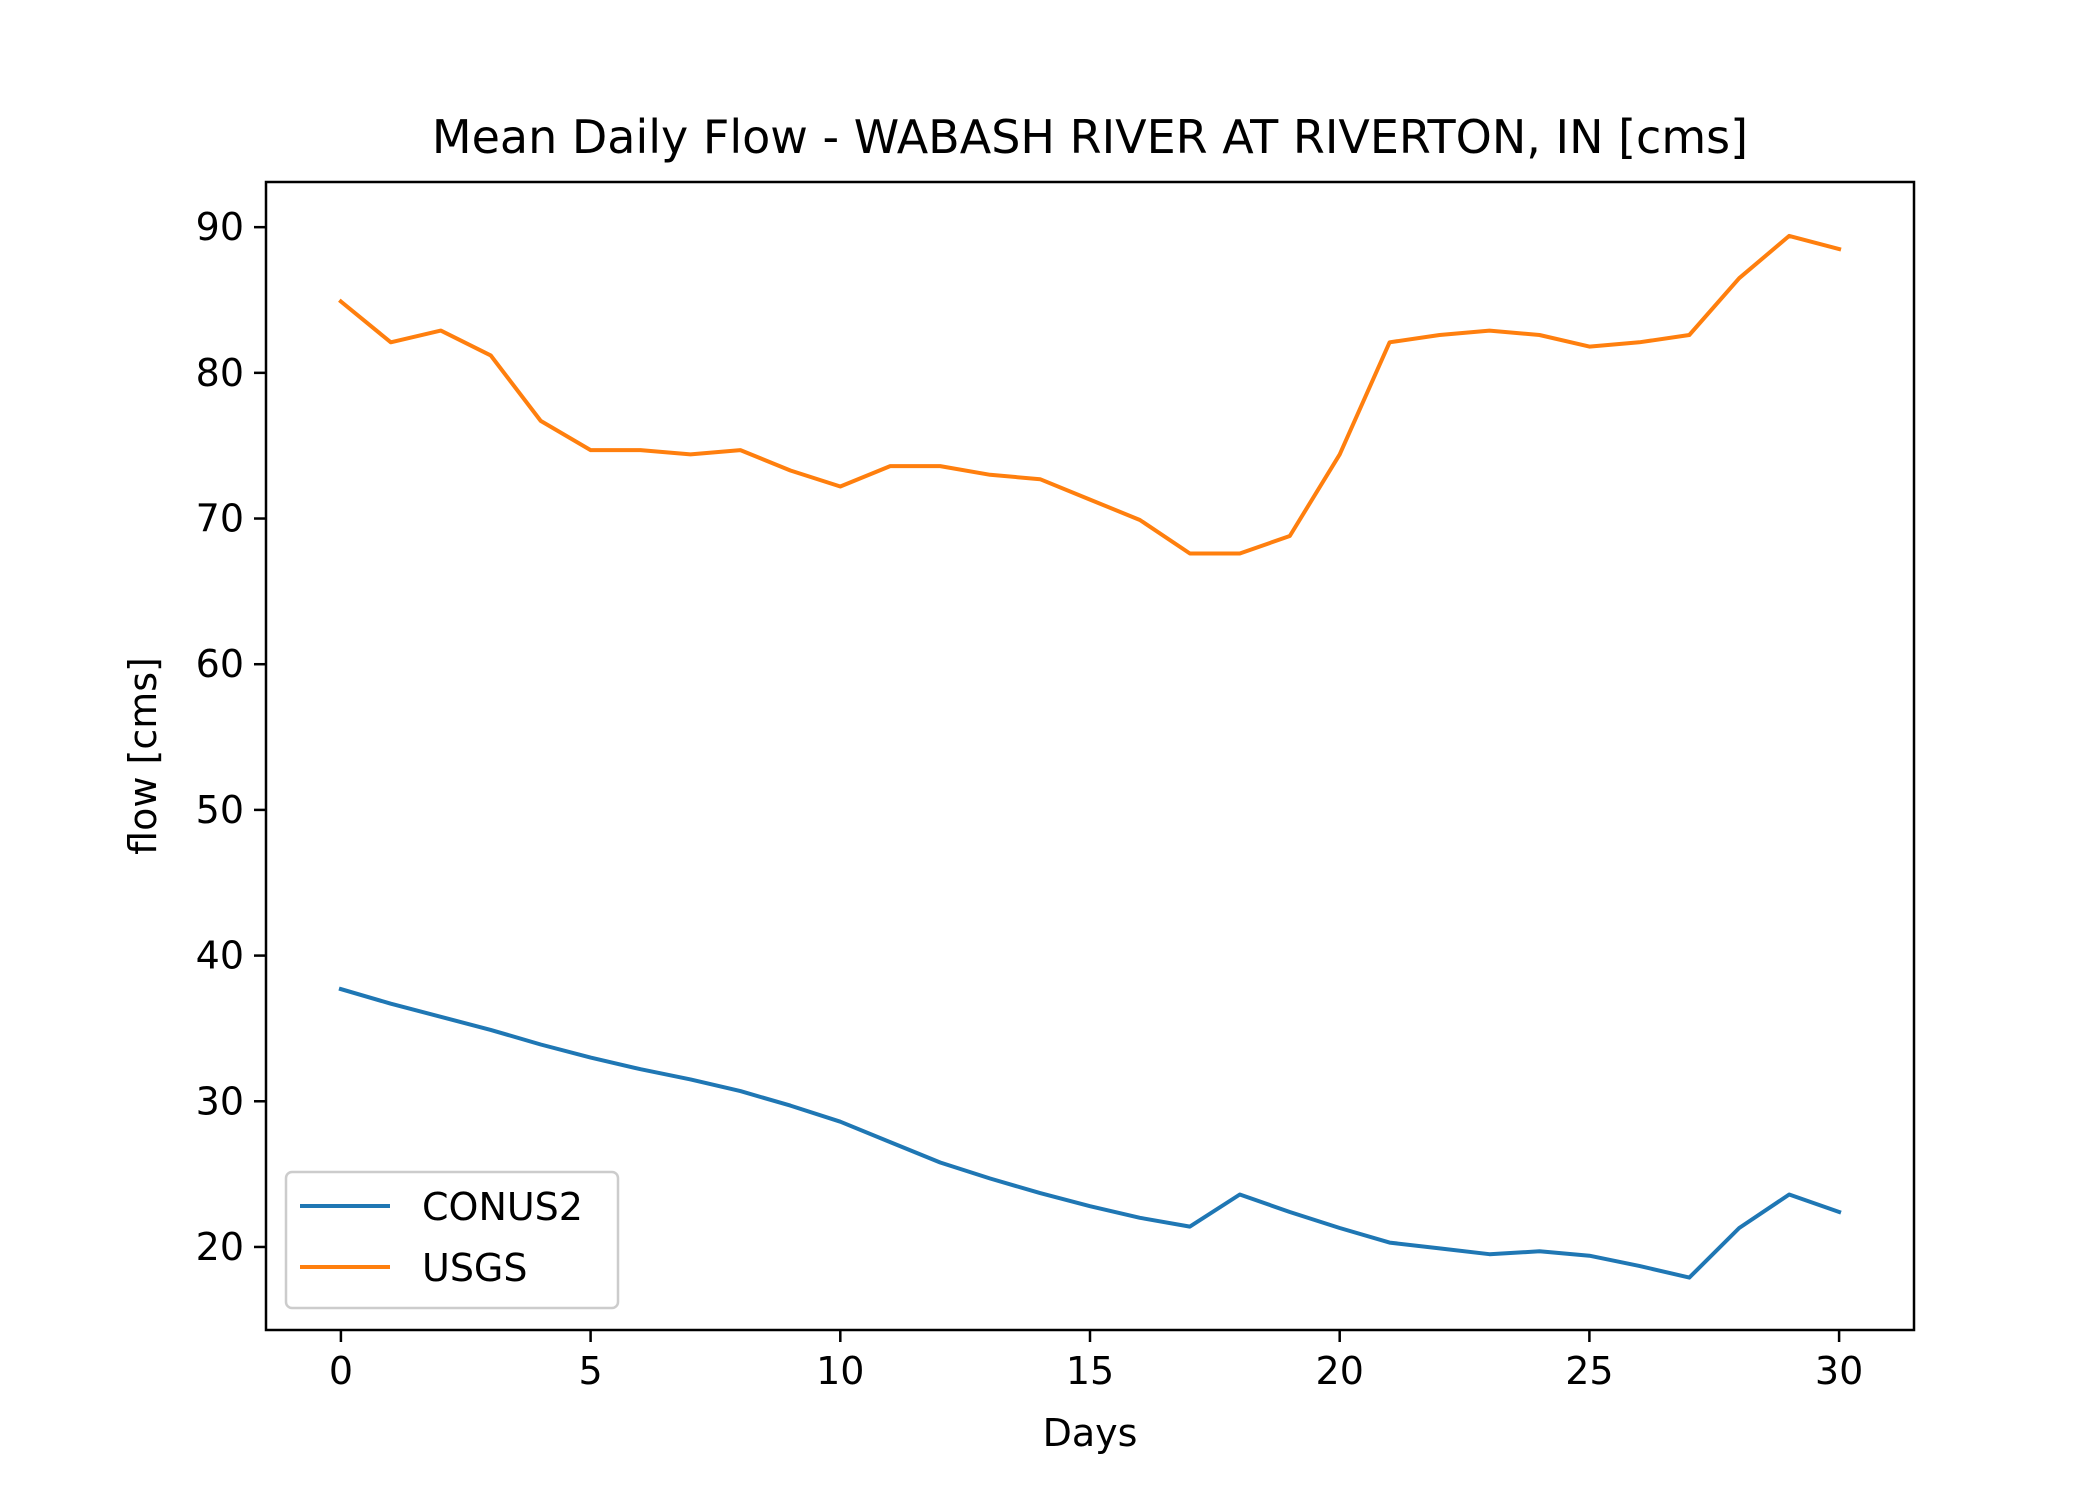 The width and height of the screenshot is (2100, 1500). Describe the element at coordinates (143, 756) in the screenshot. I see `y-axis-label: flow [cms]` at that location.